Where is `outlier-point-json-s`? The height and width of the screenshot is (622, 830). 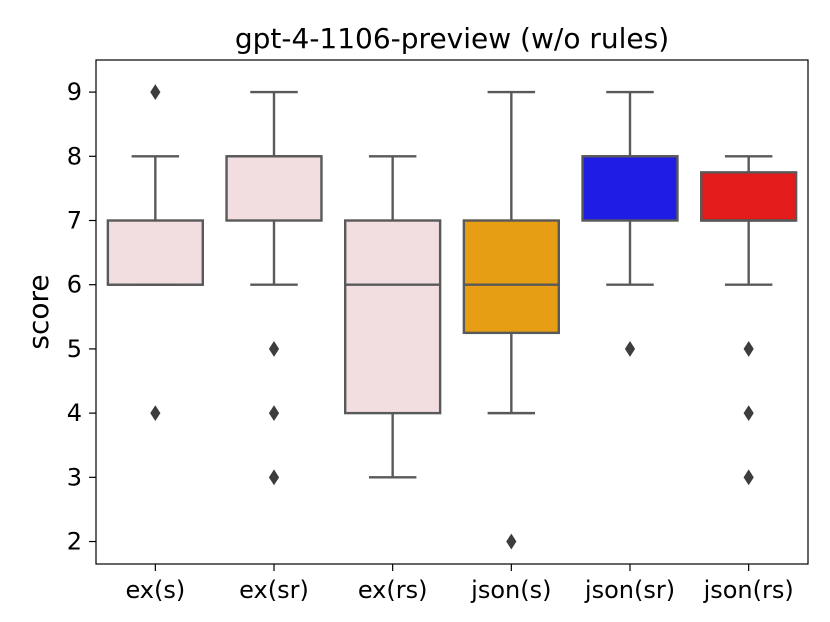 outlier-point-json-s is located at coordinates (511, 541).